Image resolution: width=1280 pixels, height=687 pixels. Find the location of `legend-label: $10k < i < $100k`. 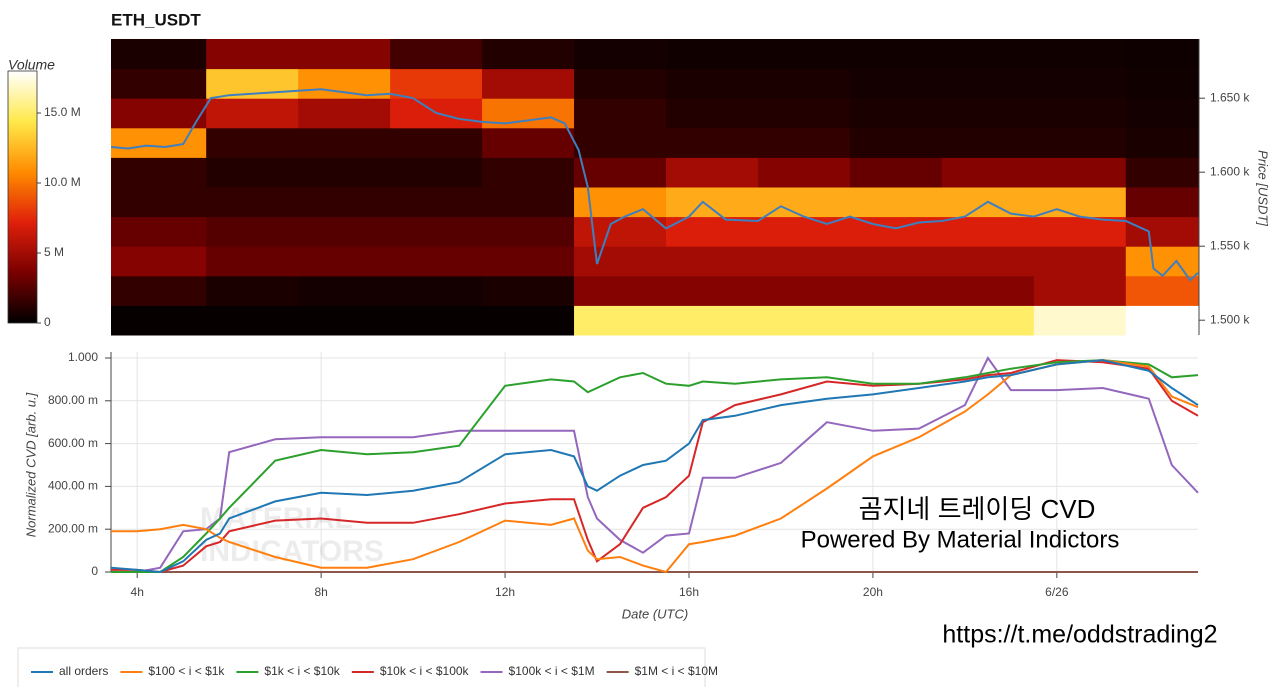

legend-label: $10k < i < $100k is located at coordinates (425, 671).